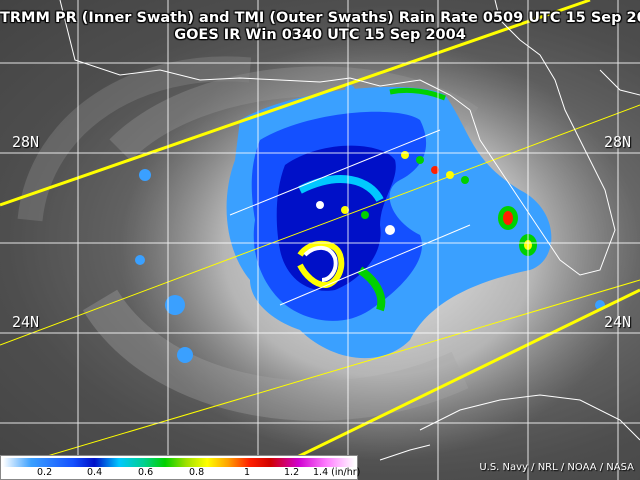 The image size is (640, 480). I want to click on eyewall-extreme, so click(320, 263).